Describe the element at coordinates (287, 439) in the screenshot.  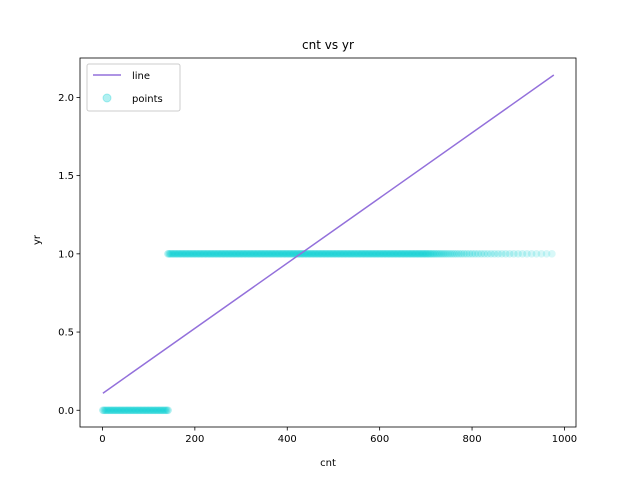
I see `x-tick-label: 400` at that location.